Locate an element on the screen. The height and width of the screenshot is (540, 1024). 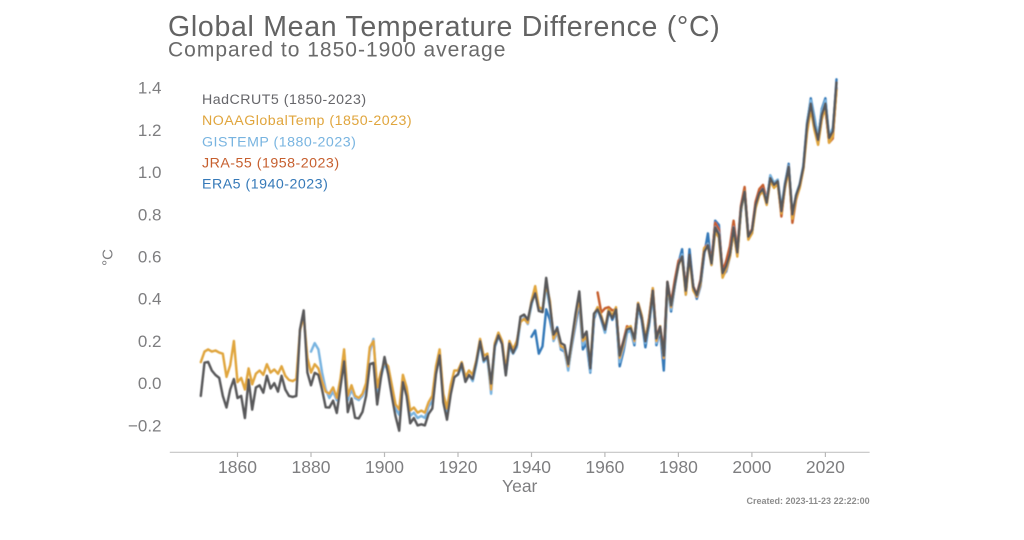
svg-text: 1860 is located at coordinates (237, 467).